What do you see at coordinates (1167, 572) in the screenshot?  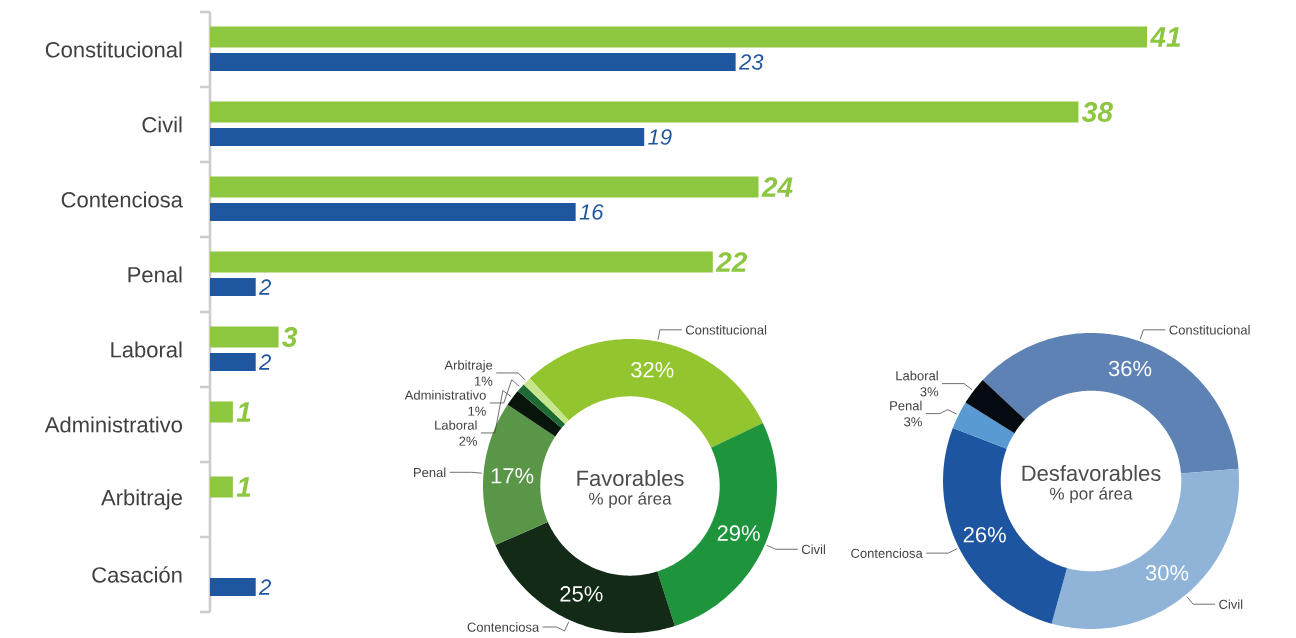 I see `data-label: 30%` at bounding box center [1167, 572].